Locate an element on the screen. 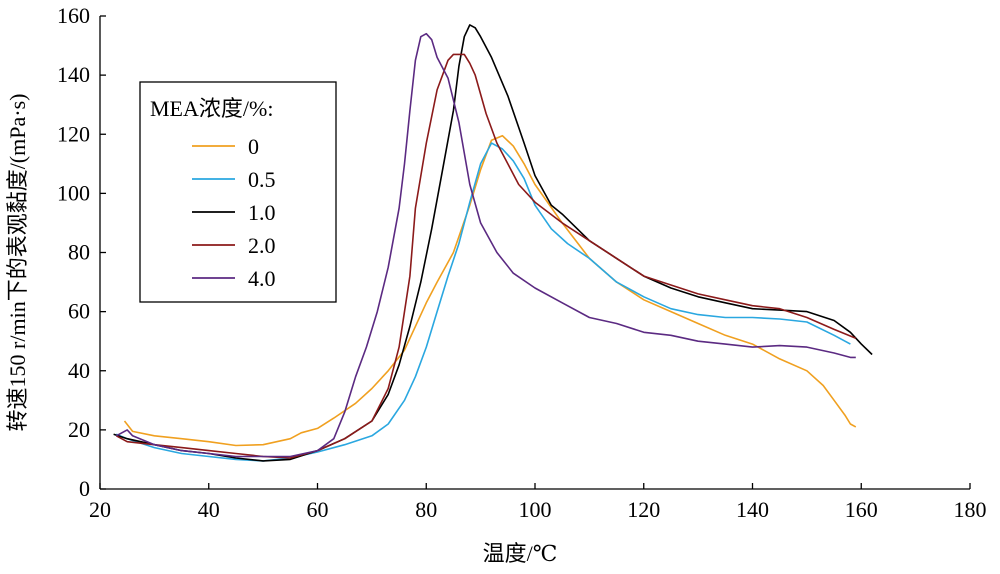  x-tick-label: 40 is located at coordinates (209, 509).